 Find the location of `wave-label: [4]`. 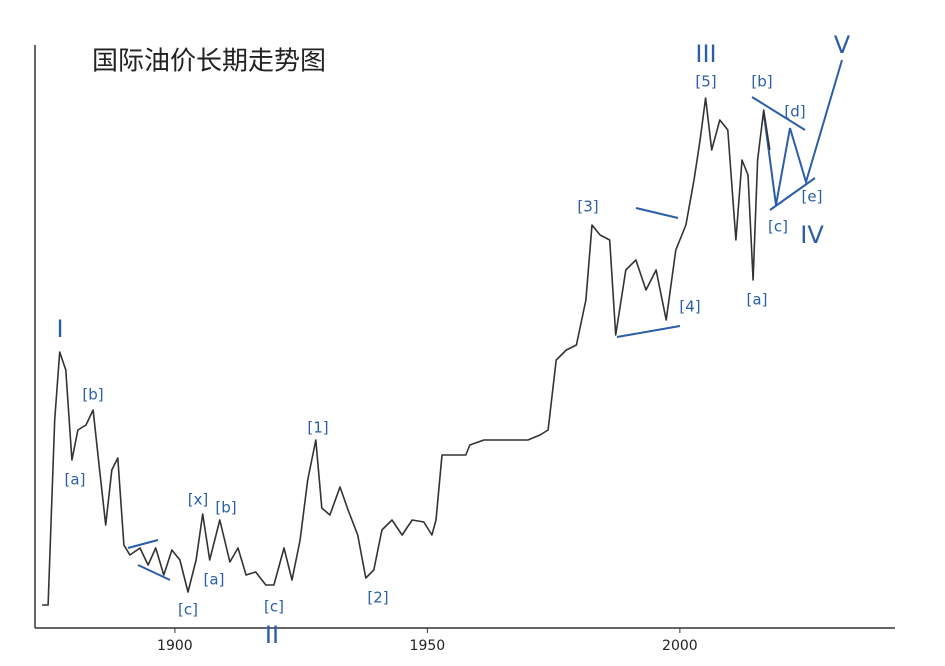

wave-label: [4] is located at coordinates (689, 307).